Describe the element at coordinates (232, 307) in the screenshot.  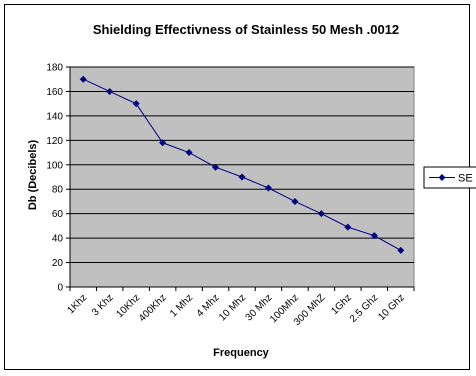
I see `x-tick-label: 10 Mhz` at that location.